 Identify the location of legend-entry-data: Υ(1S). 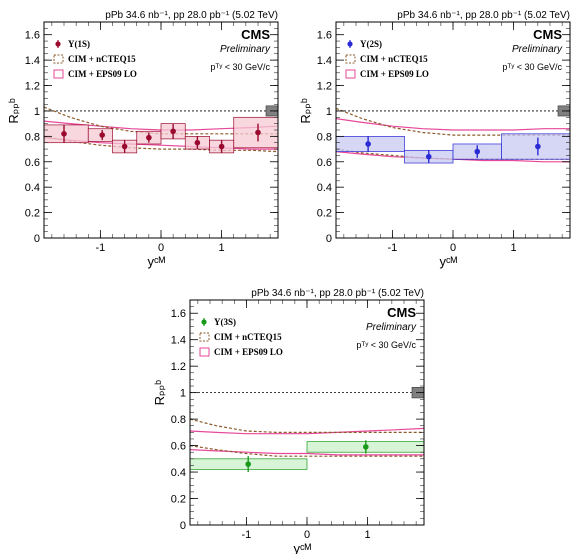
(79, 44).